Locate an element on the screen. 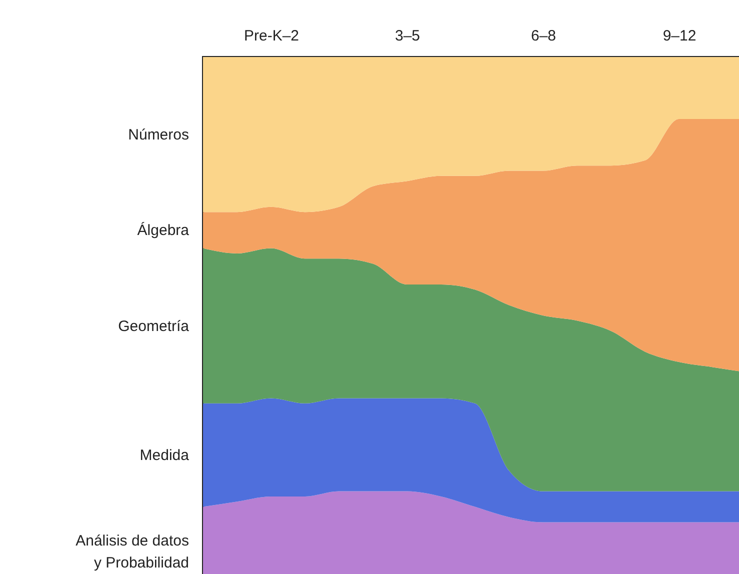  series-label: Análisis de datos y Probabilidad is located at coordinates (132, 552).